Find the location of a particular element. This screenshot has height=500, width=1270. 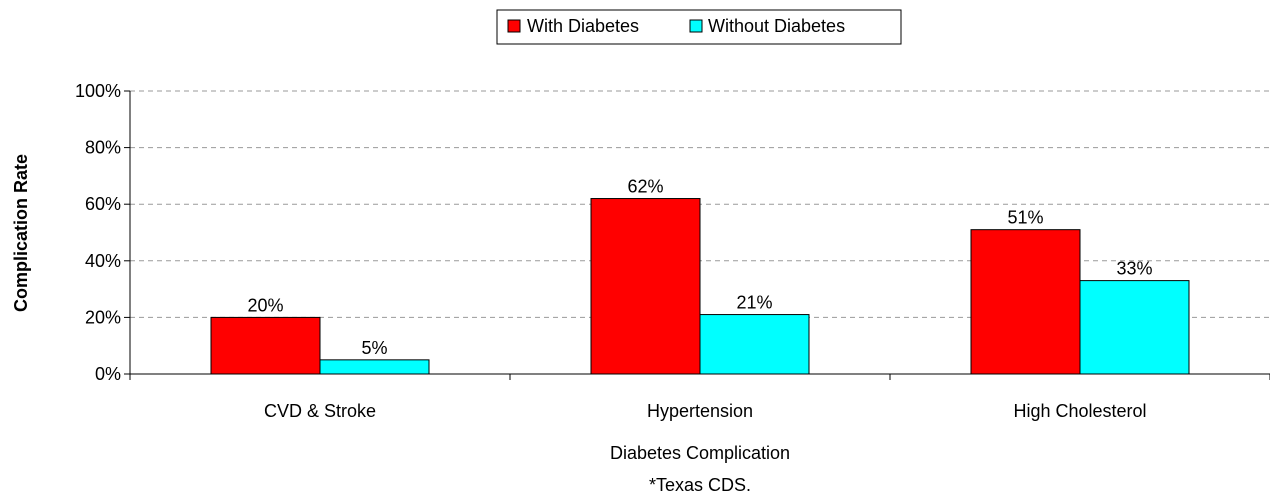

data-label: 20% is located at coordinates (265, 305).